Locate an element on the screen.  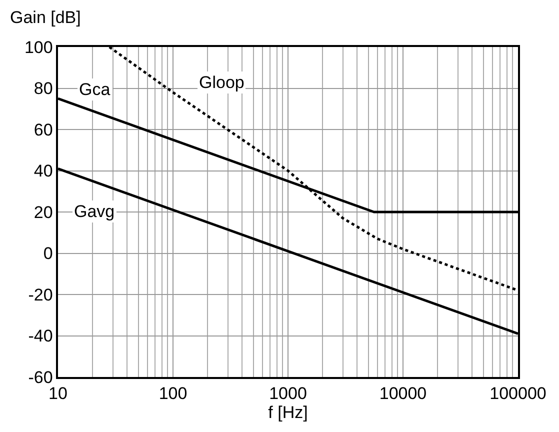
y-tick-label: -40 is located at coordinates (40, 336).